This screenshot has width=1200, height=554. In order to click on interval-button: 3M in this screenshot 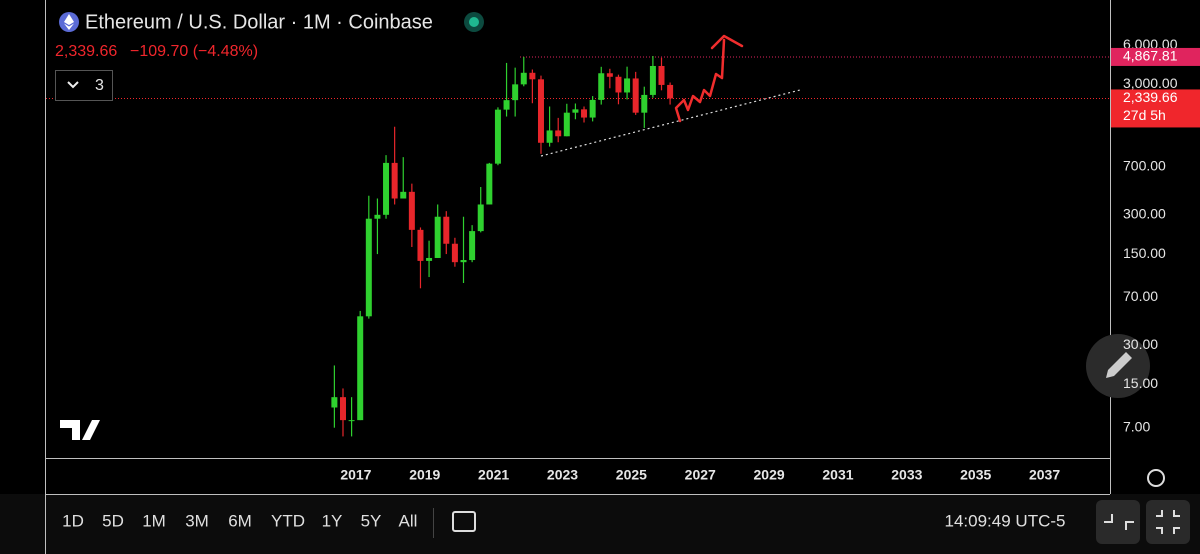, I will do `click(197, 520)`.